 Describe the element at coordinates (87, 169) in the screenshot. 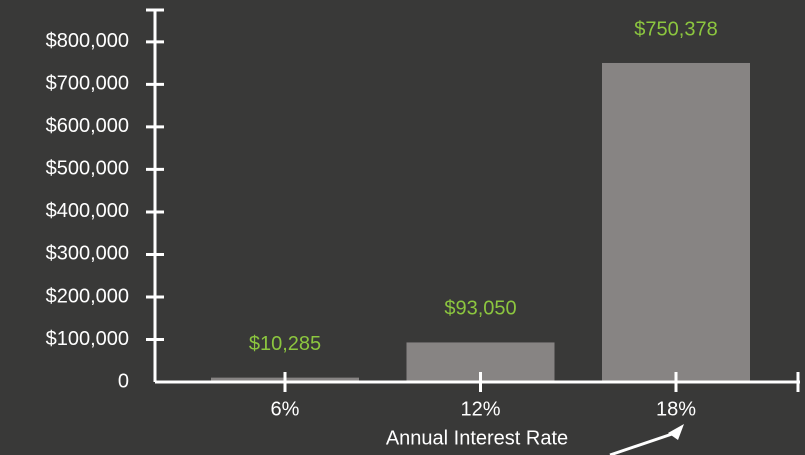

I see `y-tick-label: $500,000` at that location.